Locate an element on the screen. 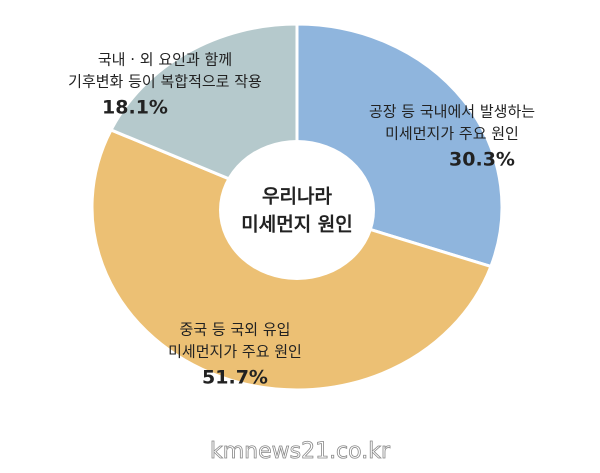 This screenshot has width=600, height=473. value-label: 30.3% is located at coordinates (482, 160).